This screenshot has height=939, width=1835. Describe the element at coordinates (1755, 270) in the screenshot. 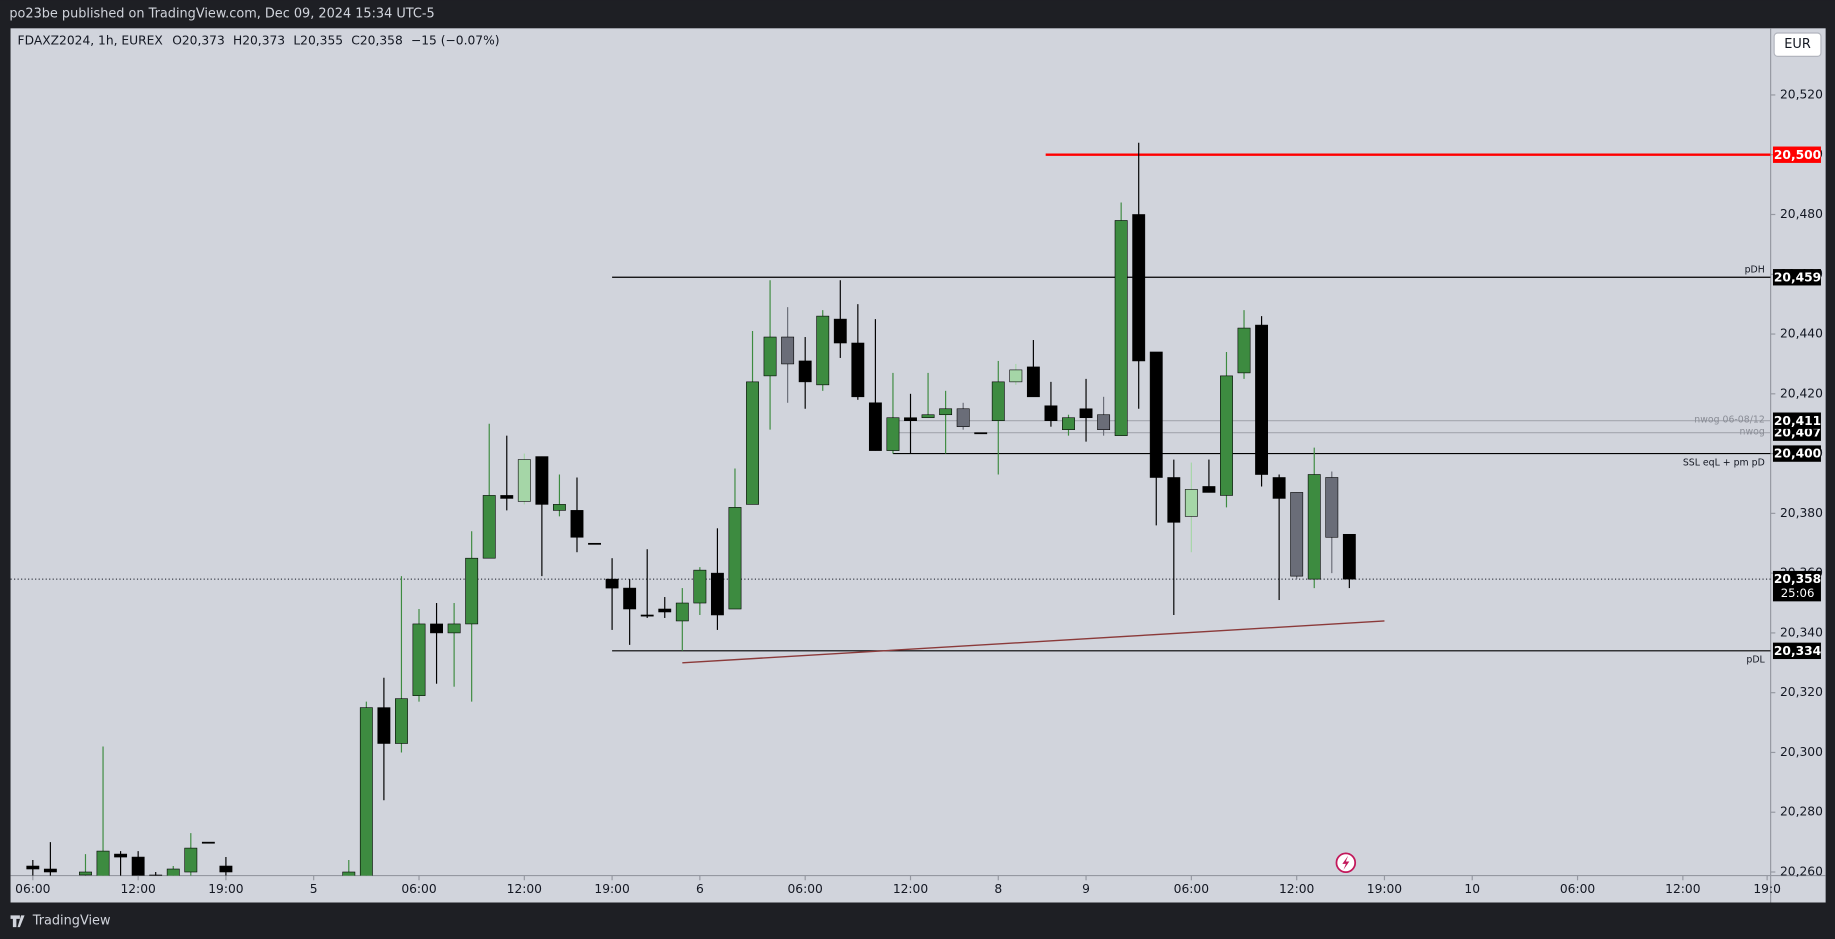

I see `level-tag: pDH` at that location.